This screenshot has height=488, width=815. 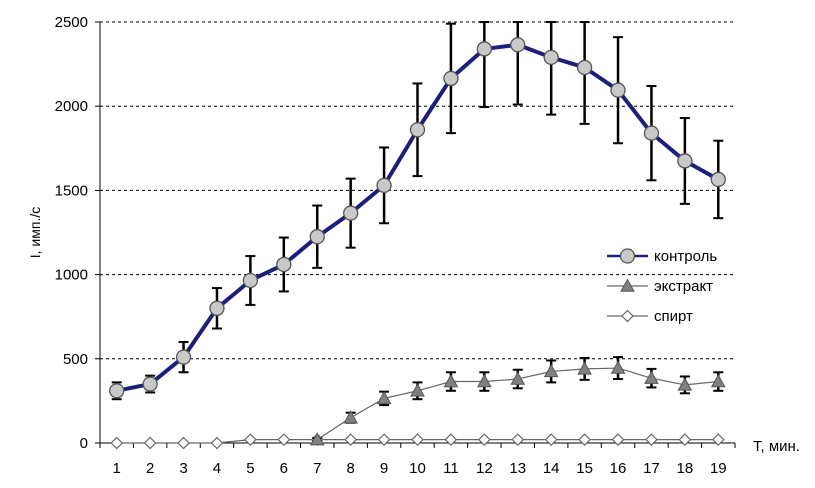 What do you see at coordinates (71, 275) in the screenshot?
I see `y-tick-label: 1000` at bounding box center [71, 275].